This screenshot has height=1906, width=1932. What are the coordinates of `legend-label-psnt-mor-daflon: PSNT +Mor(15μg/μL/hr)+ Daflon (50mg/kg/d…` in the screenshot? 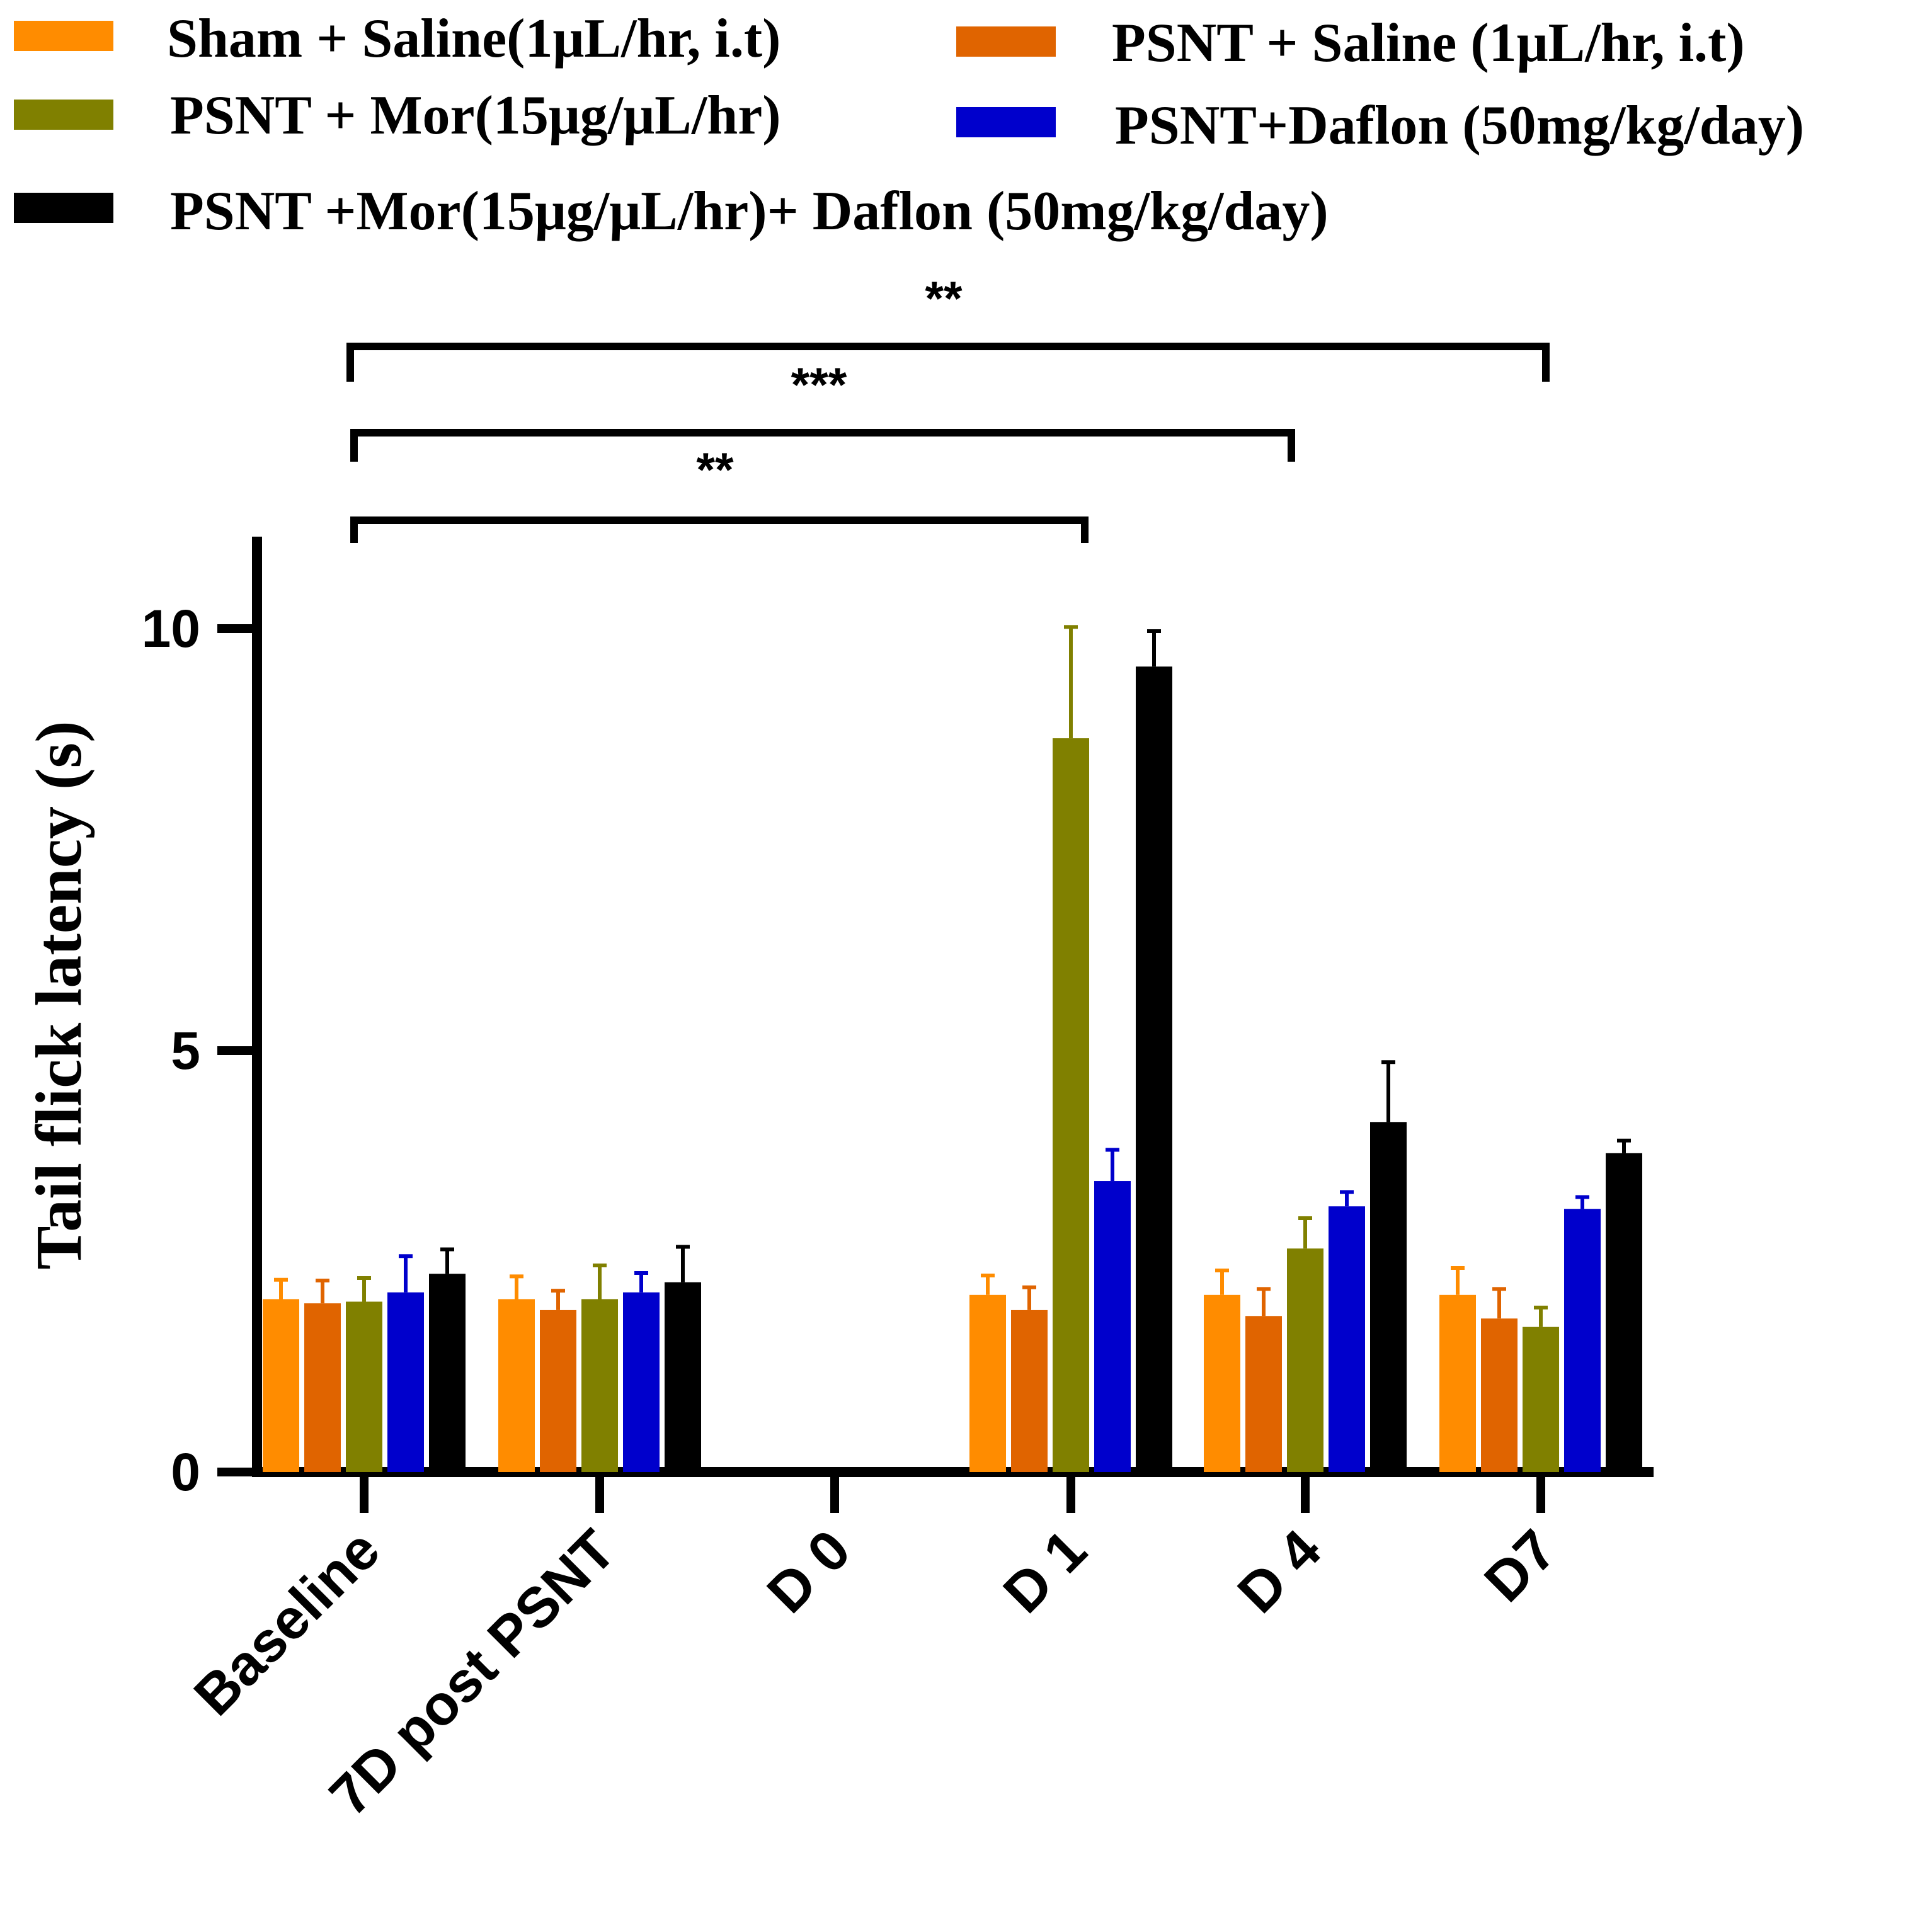 It's located at (749, 211).